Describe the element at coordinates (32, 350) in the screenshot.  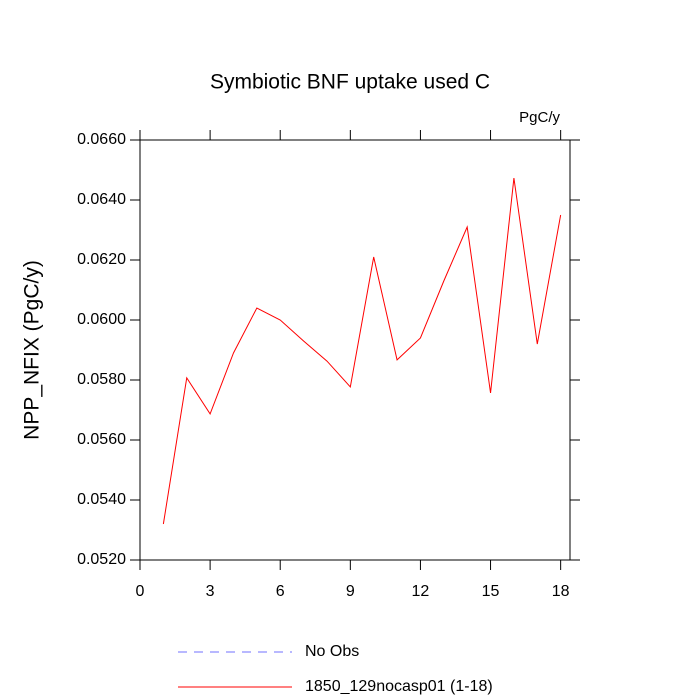
I see `y-axis-label: NPP_NFIX (PgC/y)` at that location.